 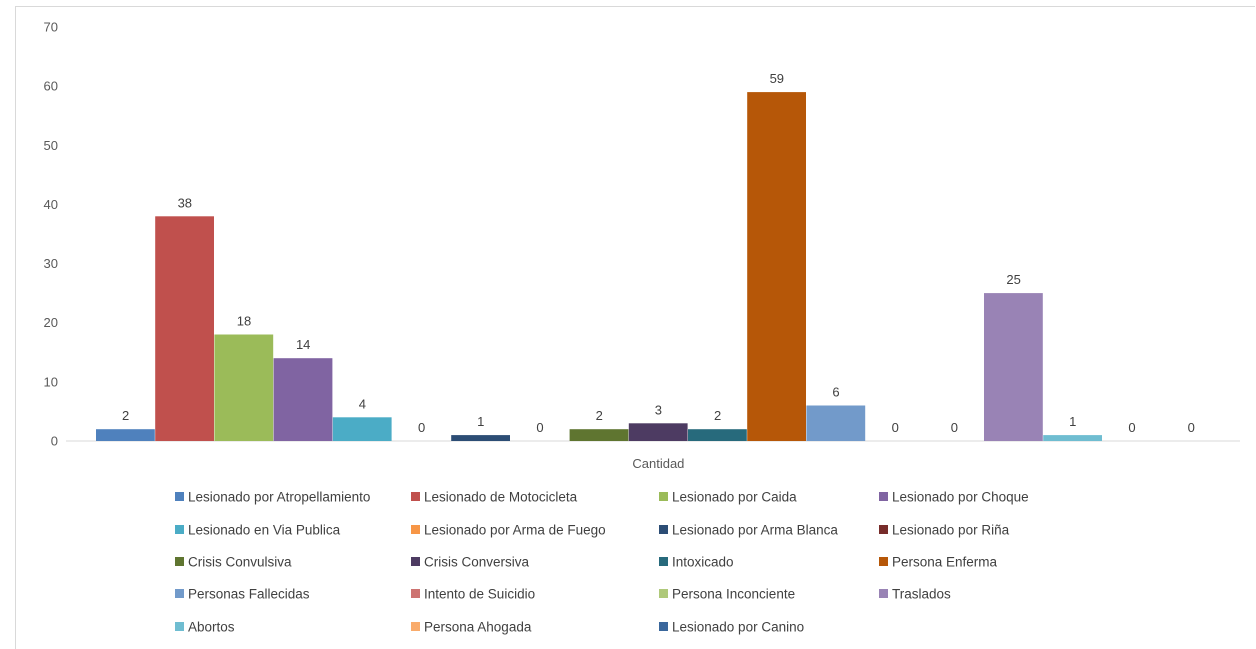 I want to click on legend-label: Lesionado por Arma Blanca, so click(x=755, y=530).